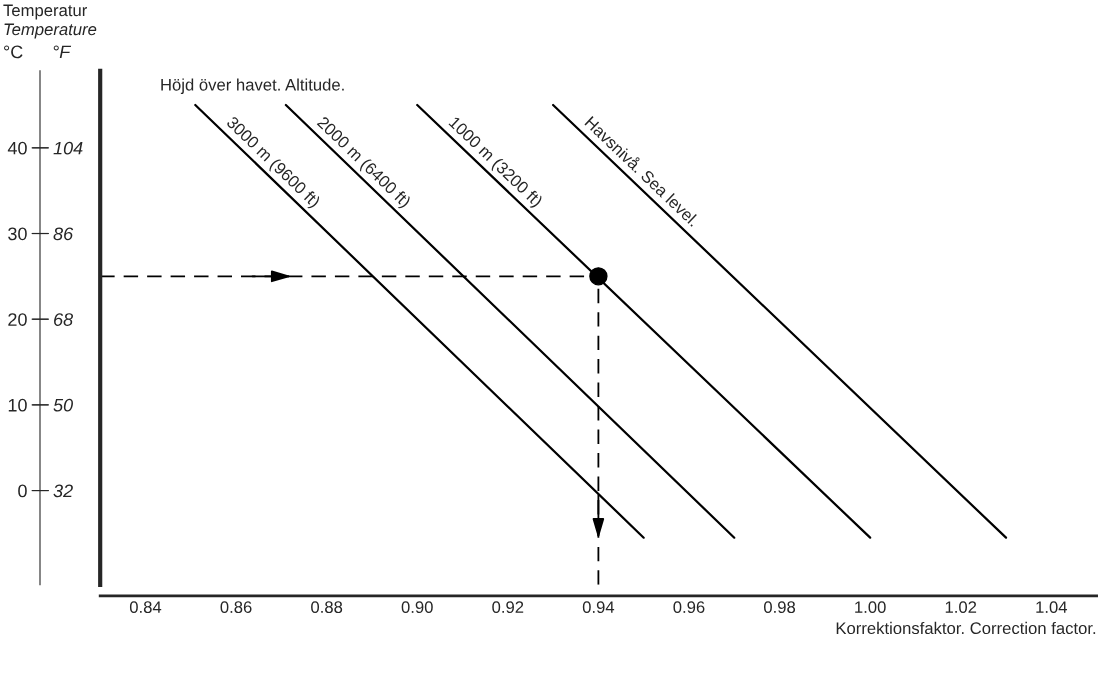 The width and height of the screenshot is (1101, 680). What do you see at coordinates (17, 148) in the screenshot?
I see `y-tick-label: 40` at bounding box center [17, 148].